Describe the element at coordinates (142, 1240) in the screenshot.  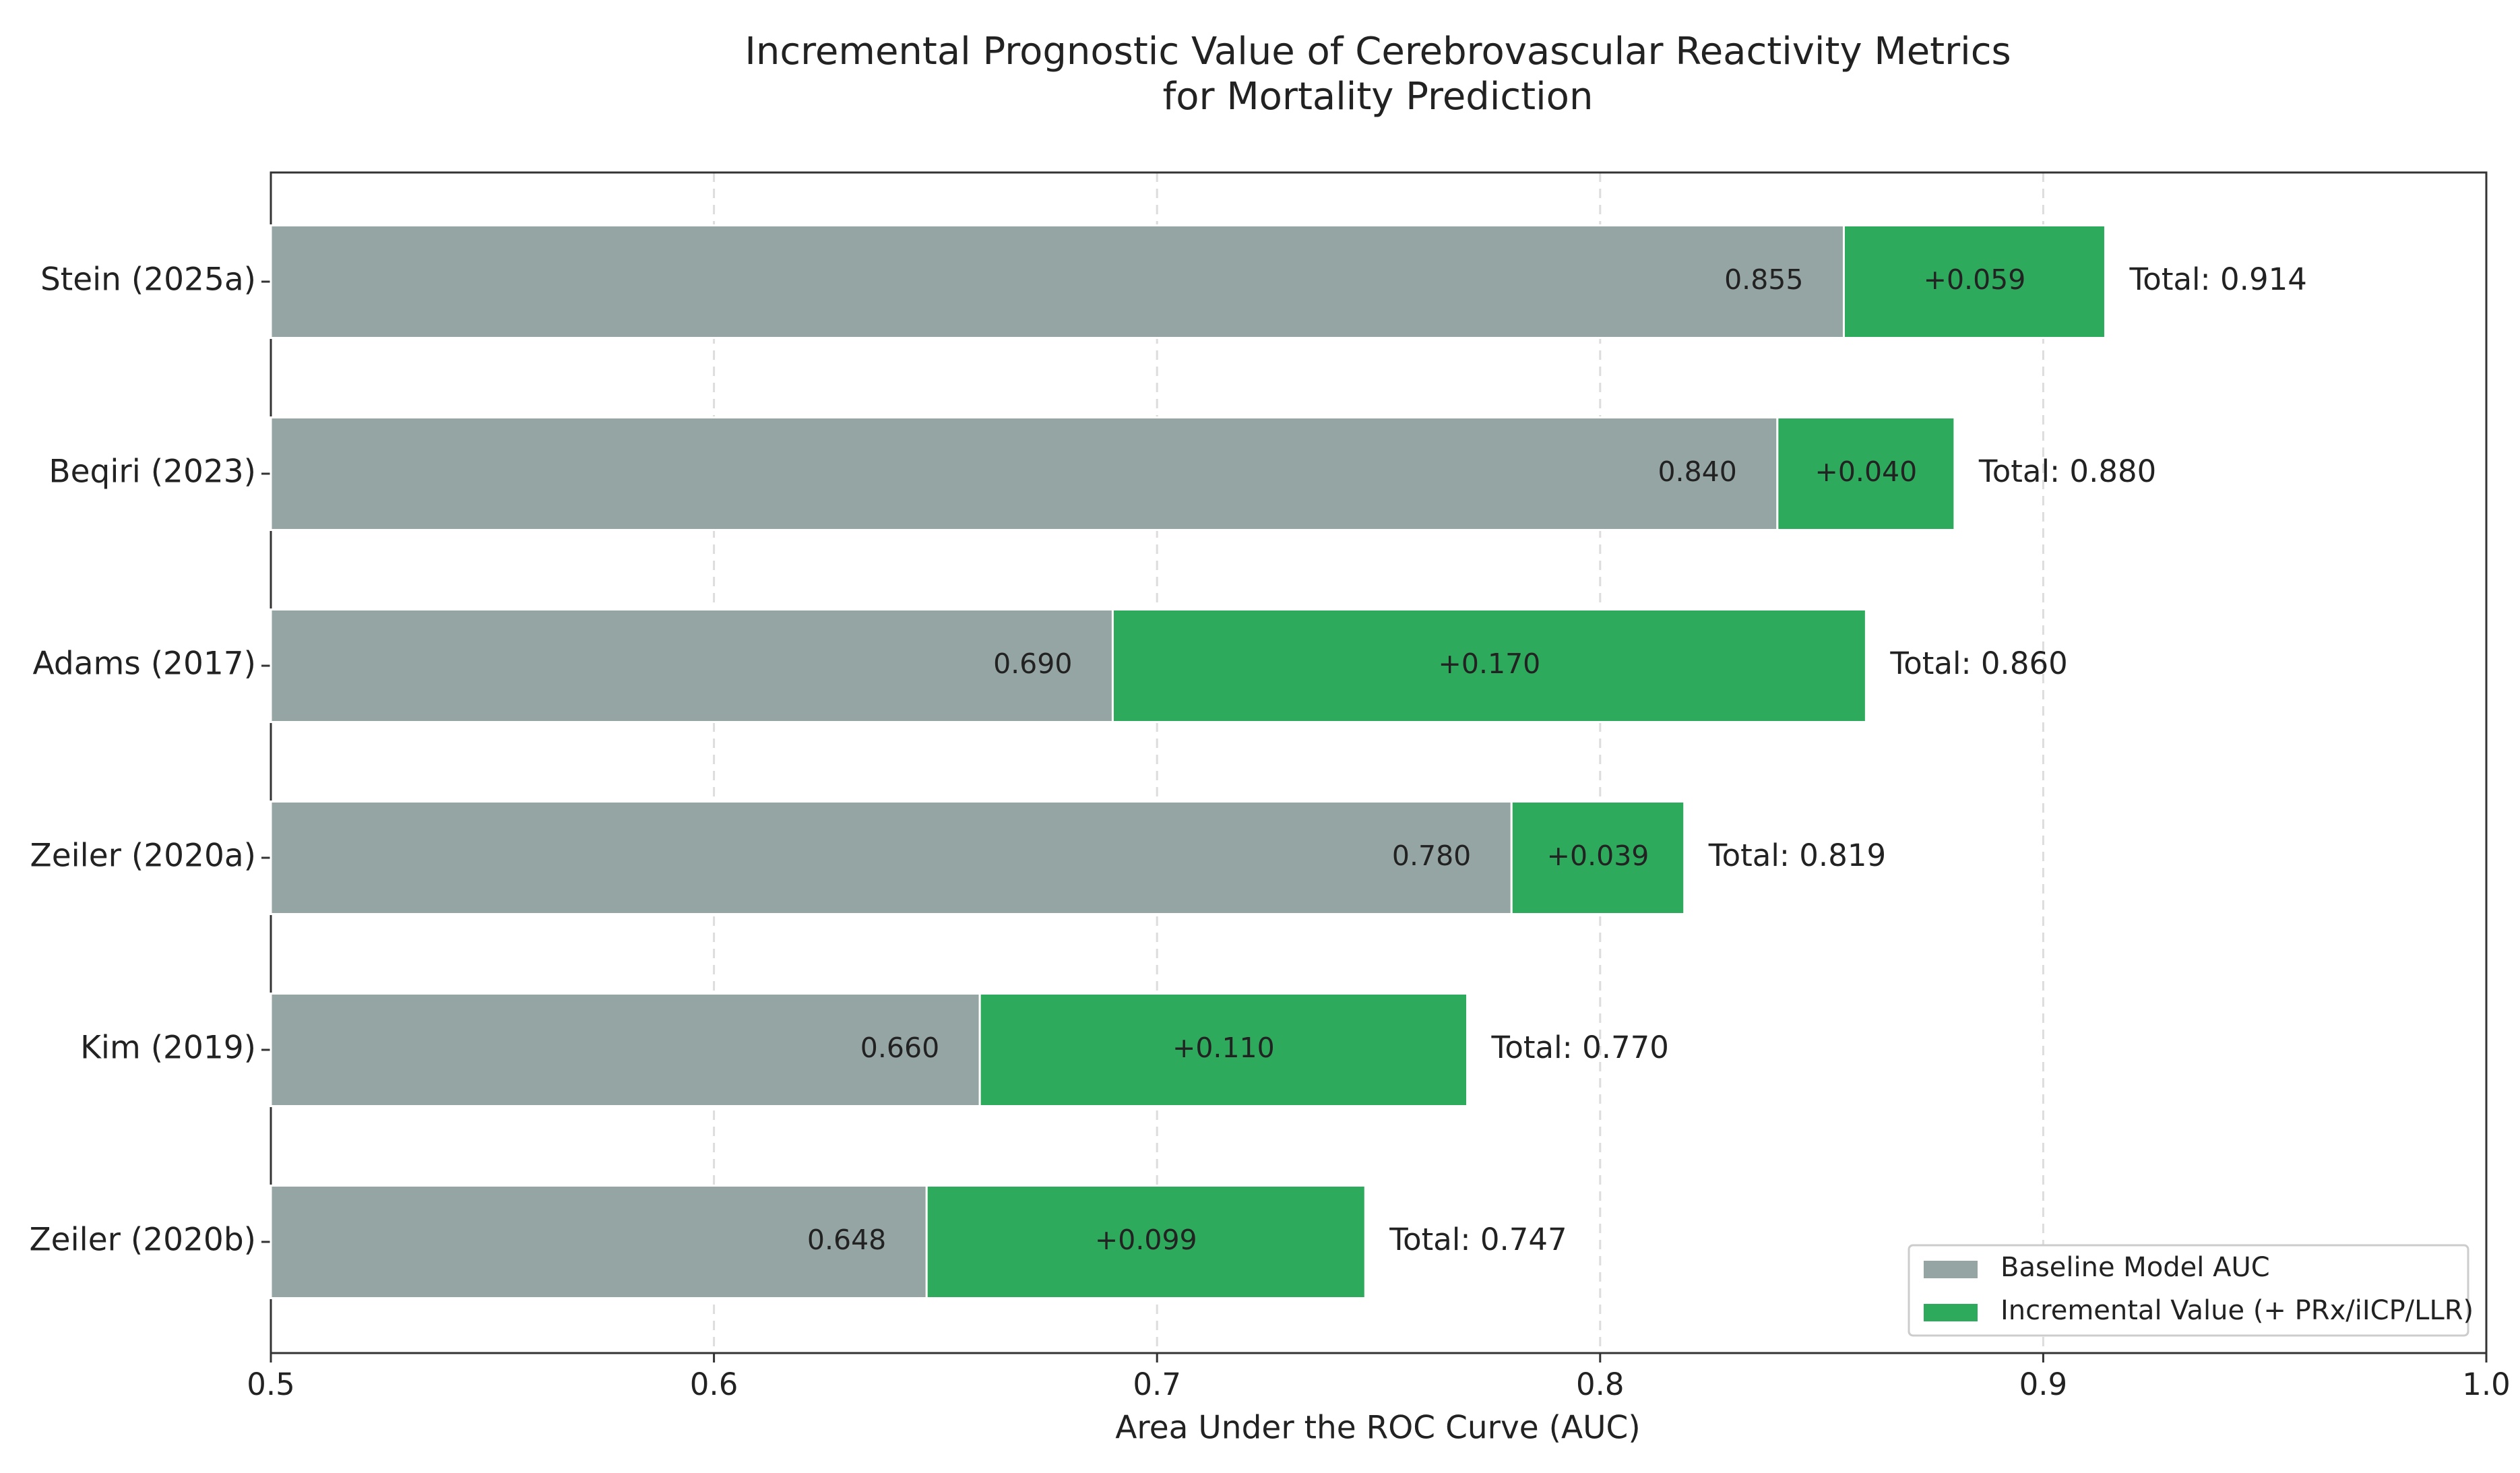
I see `y-tick-label: Zeiler (2020b)` at that location.